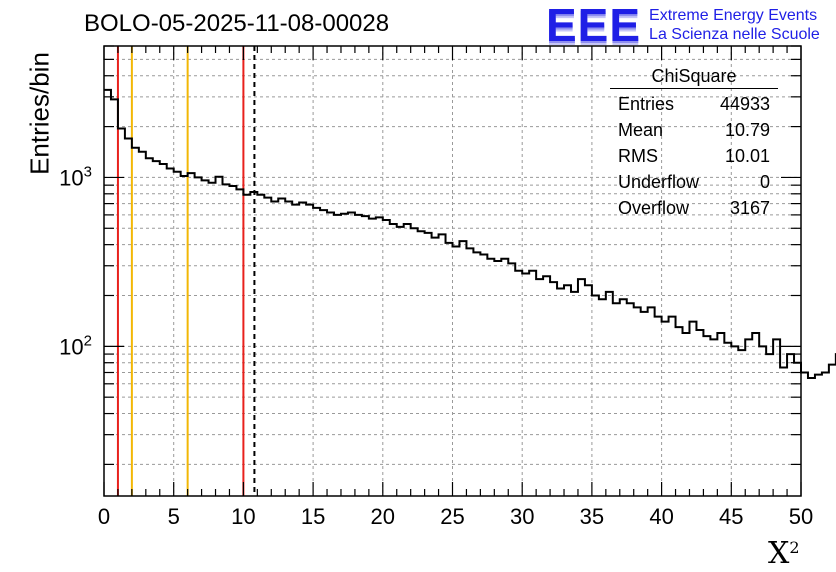 This screenshot has width=836, height=572. I want to click on x-tick-label: 0, so click(104, 516).